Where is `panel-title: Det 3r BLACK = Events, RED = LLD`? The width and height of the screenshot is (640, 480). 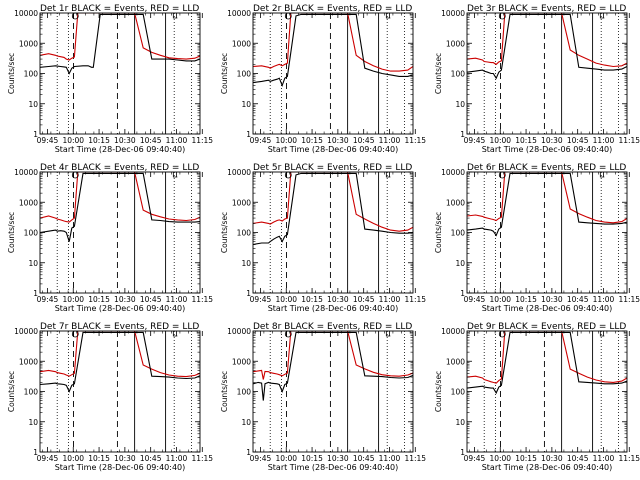
panel-title: Det 3r BLACK = Events, RED = LLD is located at coordinates (546, 9).